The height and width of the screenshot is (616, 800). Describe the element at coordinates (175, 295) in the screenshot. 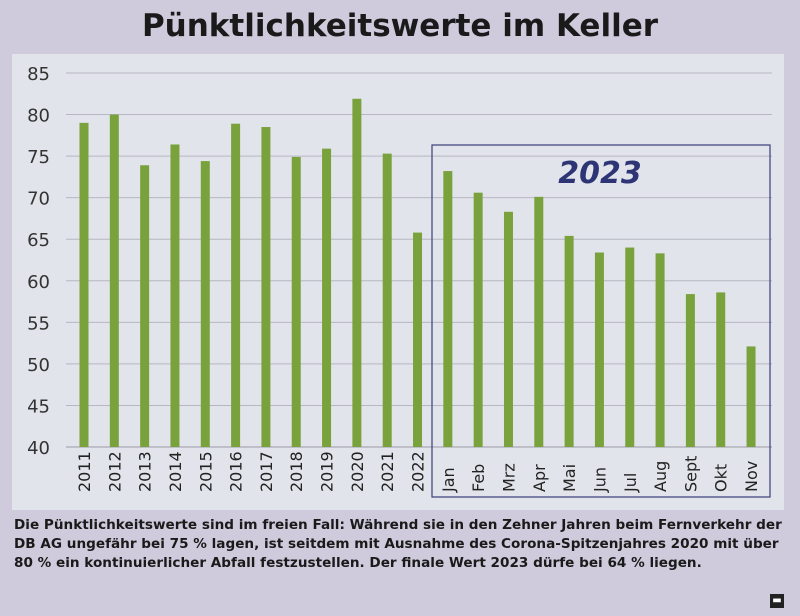

I see `bar-2014` at that location.